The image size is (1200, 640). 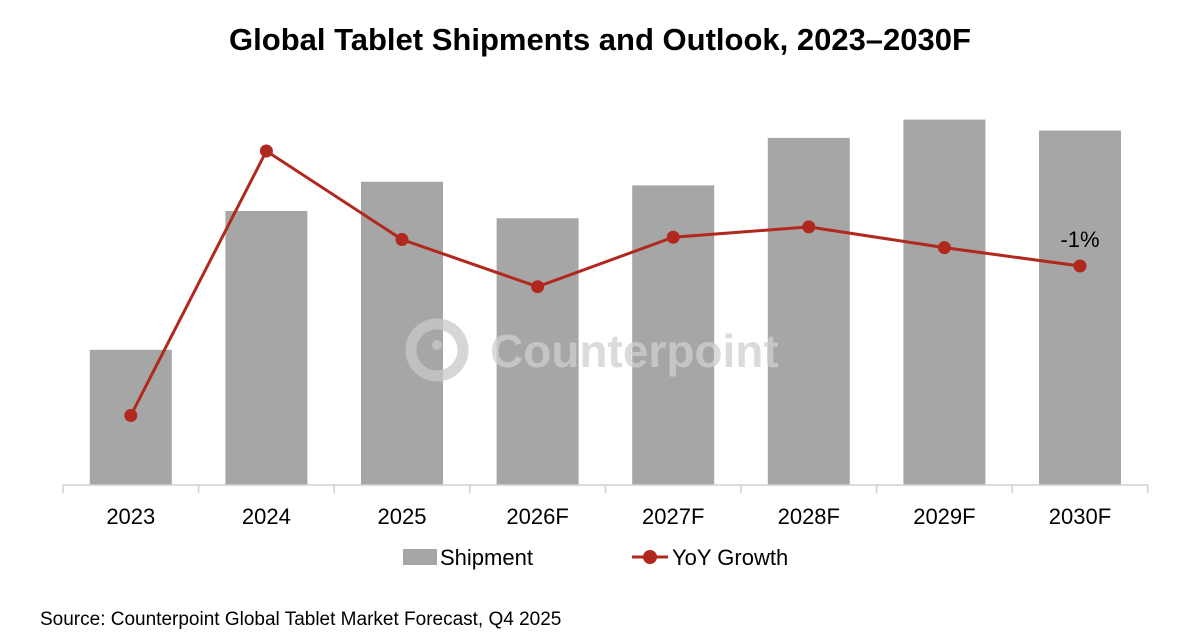 I want to click on legend-growth-label: YoY Growth, so click(x=730, y=557).